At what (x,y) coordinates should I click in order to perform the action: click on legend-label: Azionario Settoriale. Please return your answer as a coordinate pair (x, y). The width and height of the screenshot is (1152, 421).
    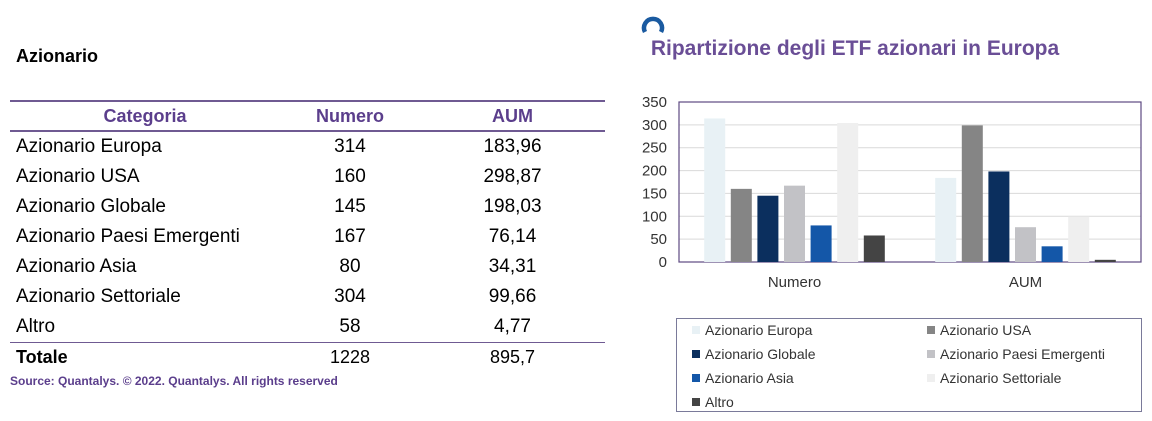
    Looking at the image, I should click on (1001, 378).